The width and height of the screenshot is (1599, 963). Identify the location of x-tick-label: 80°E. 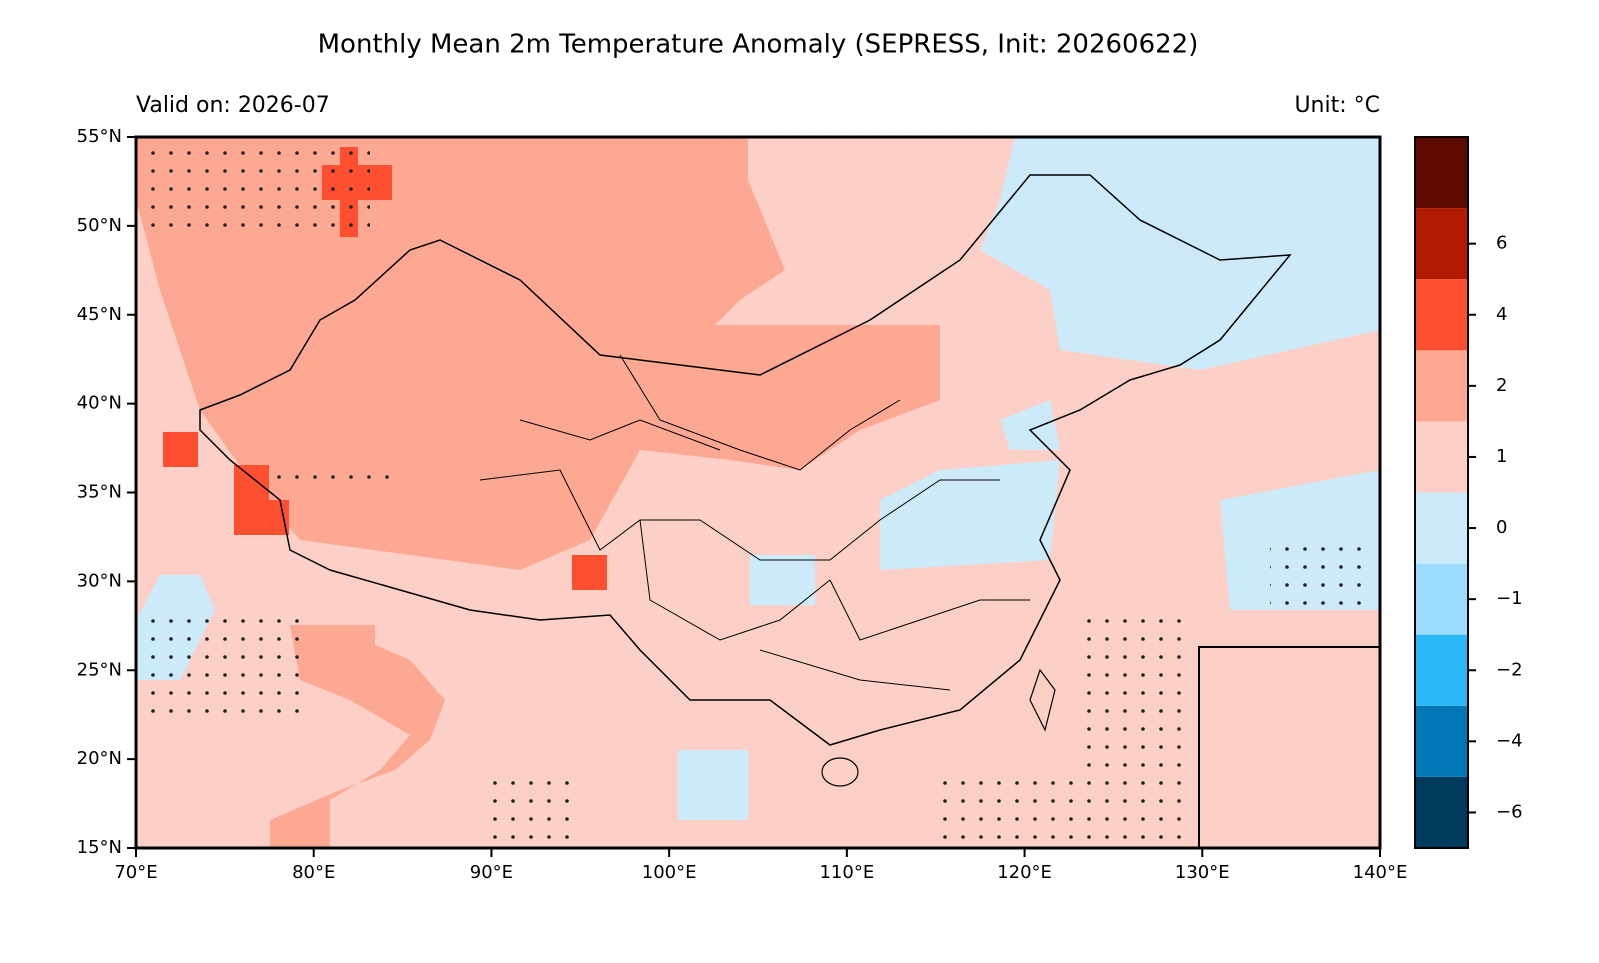
(313, 872).